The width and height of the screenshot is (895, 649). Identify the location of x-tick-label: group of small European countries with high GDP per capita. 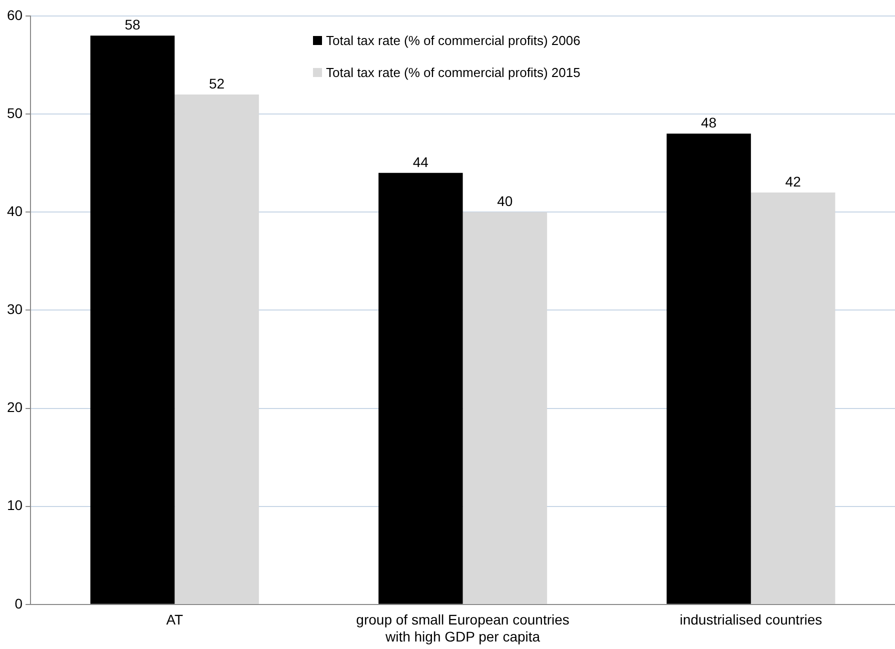
(463, 628).